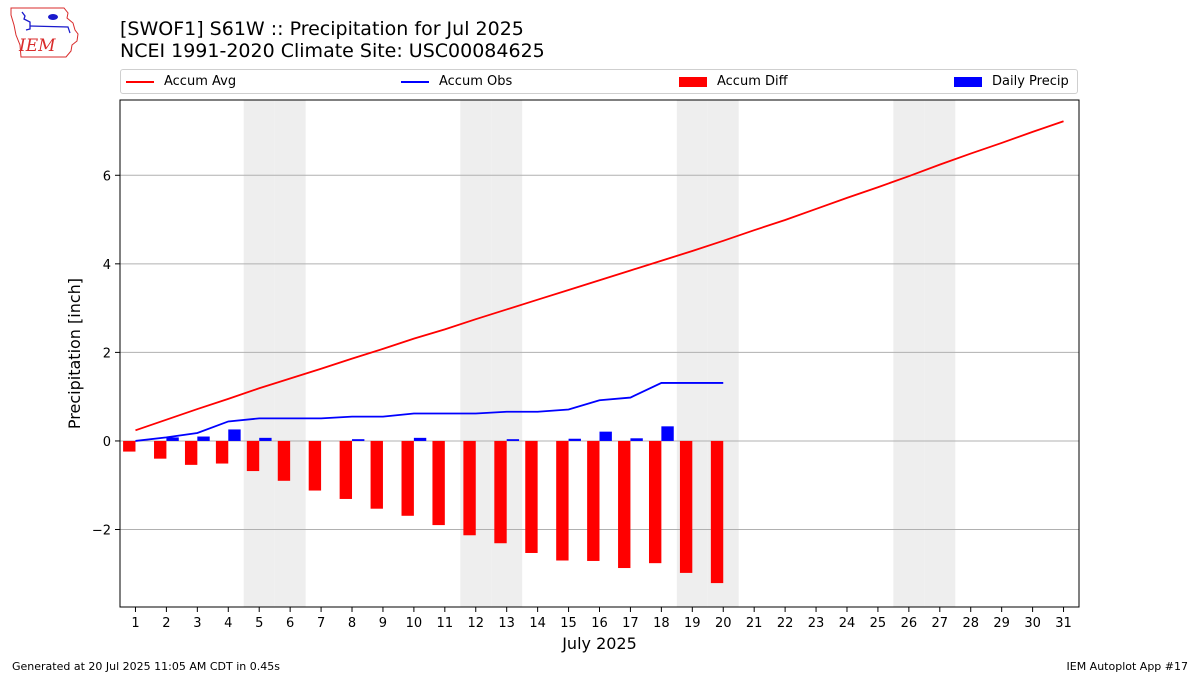 This screenshot has height=675, width=1200. Describe the element at coordinates (475, 623) in the screenshot. I see `x-tick-label: 12` at that location.